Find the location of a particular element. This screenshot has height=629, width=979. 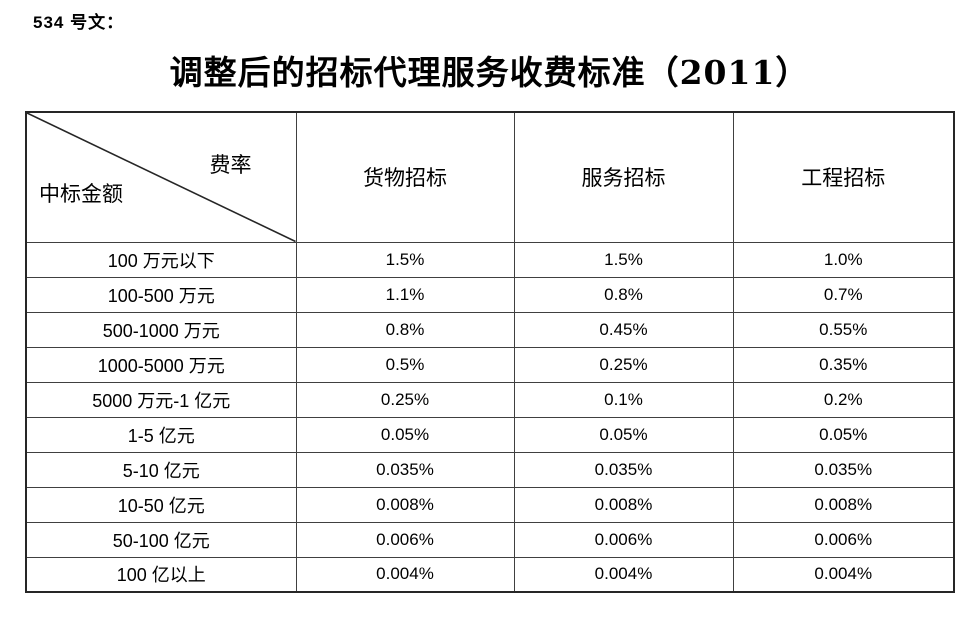

table-row: 50-100 亿元 0.006% 0.006% 0.006% is located at coordinates (490, 539).